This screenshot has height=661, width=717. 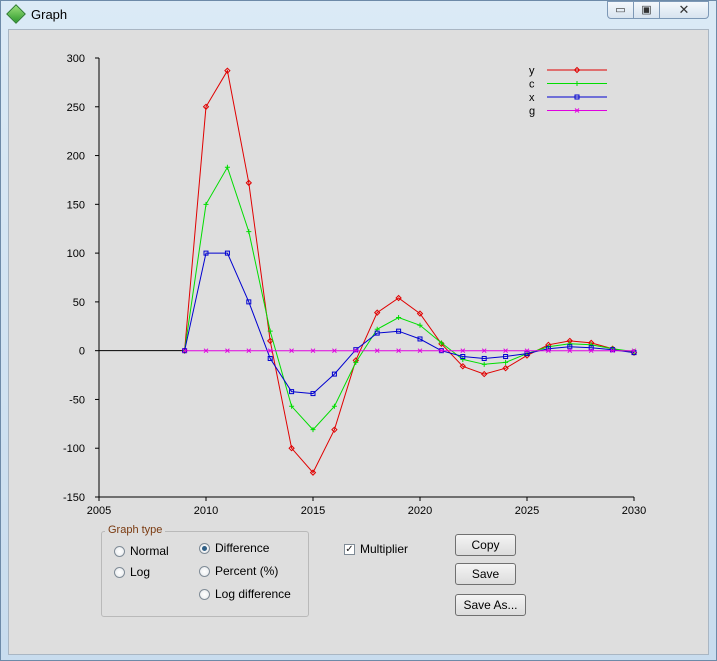 I want to click on x-tick-label: 2020, so click(x=420, y=511).